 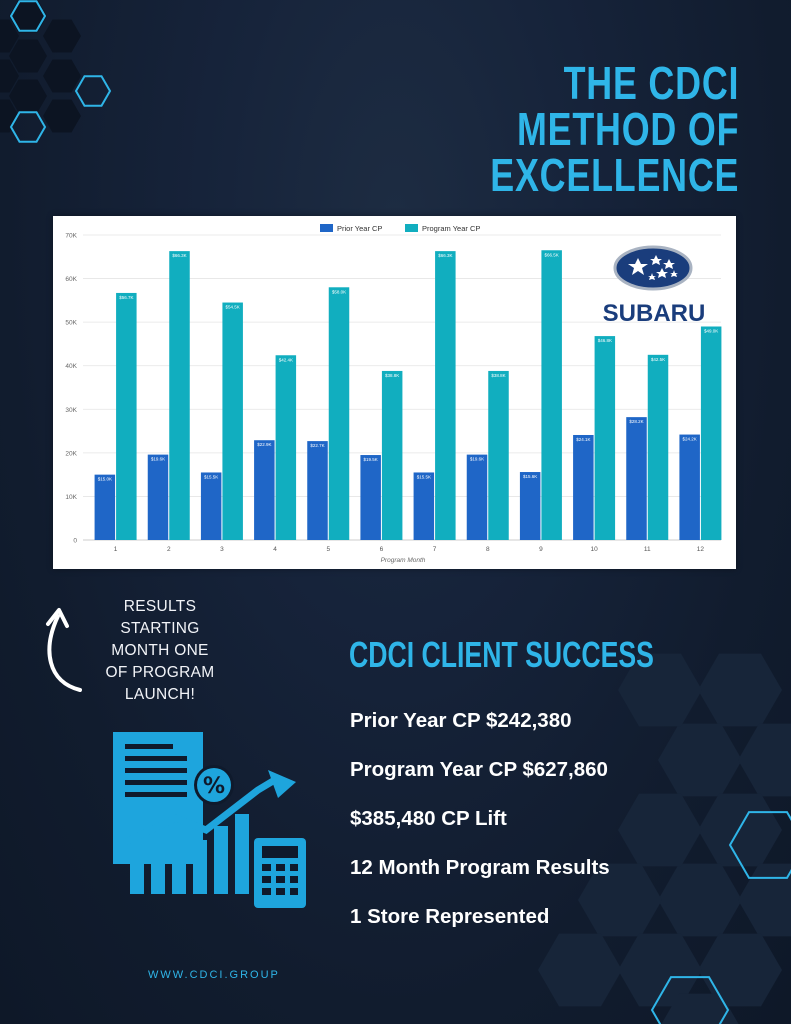 What do you see at coordinates (400, 228) in the screenshot?
I see `chart-legend: Prior Year CP Program Year CP` at bounding box center [400, 228].